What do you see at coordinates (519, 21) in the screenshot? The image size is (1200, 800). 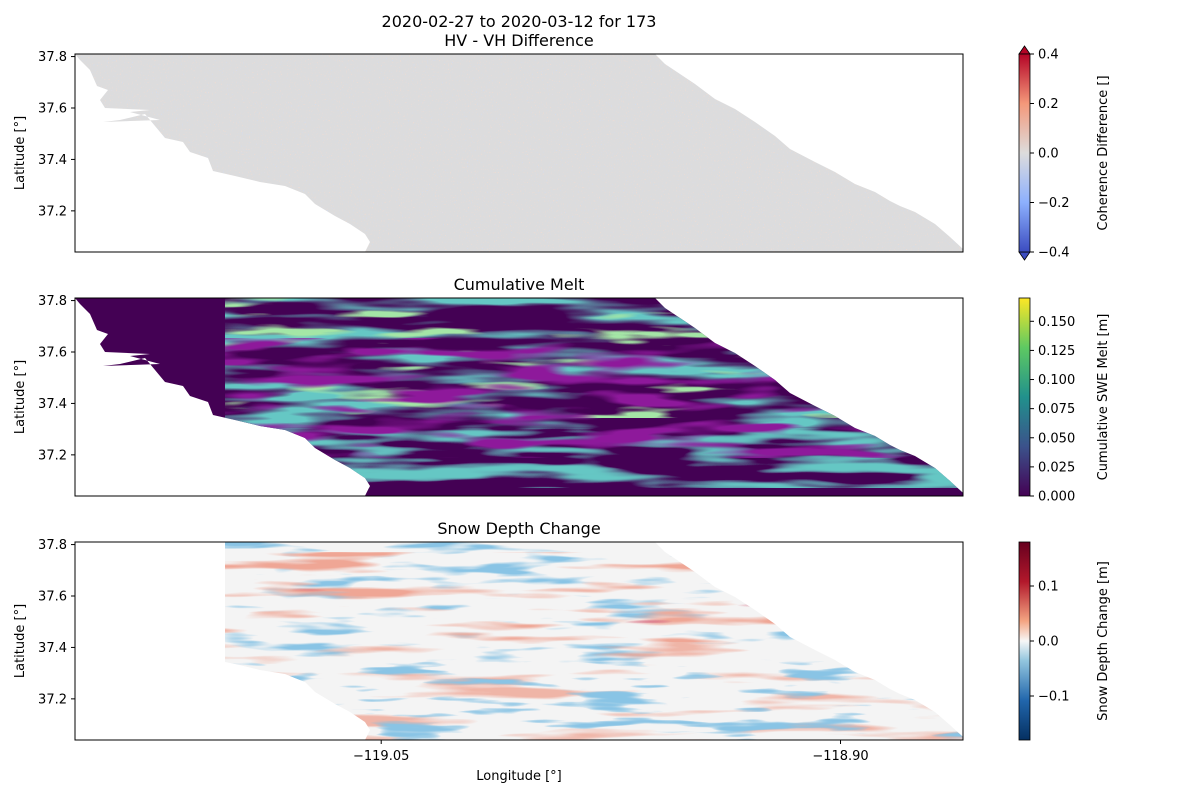 I see `figure-suptitle: 2020-02-27 to 2020-03-12 for 173` at bounding box center [519, 21].